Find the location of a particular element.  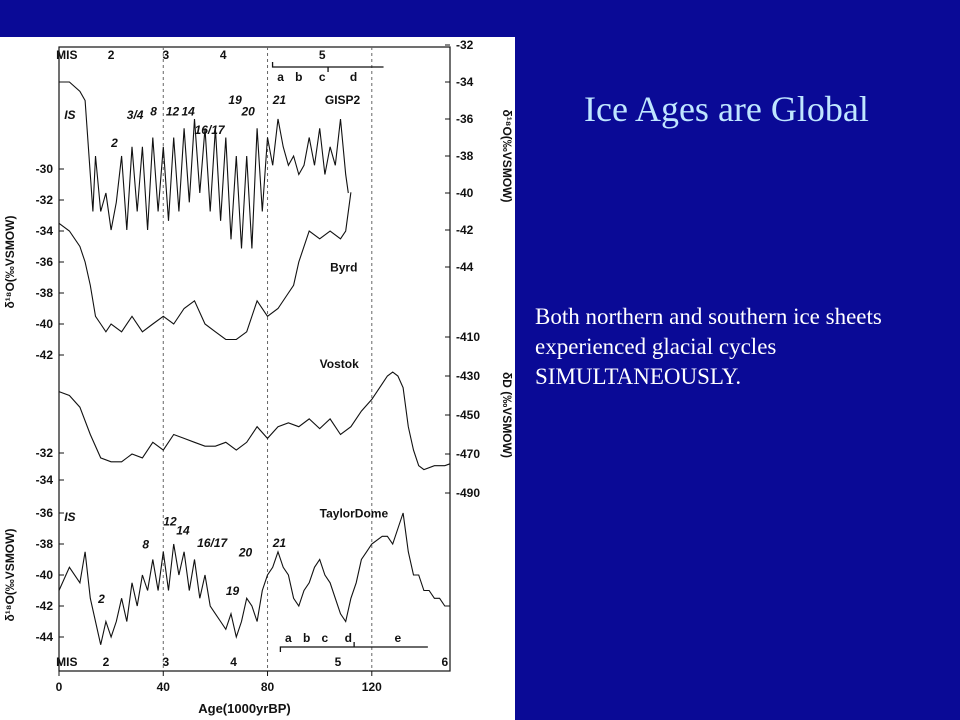

mis-label-bottom: 3 is located at coordinates (166, 662).